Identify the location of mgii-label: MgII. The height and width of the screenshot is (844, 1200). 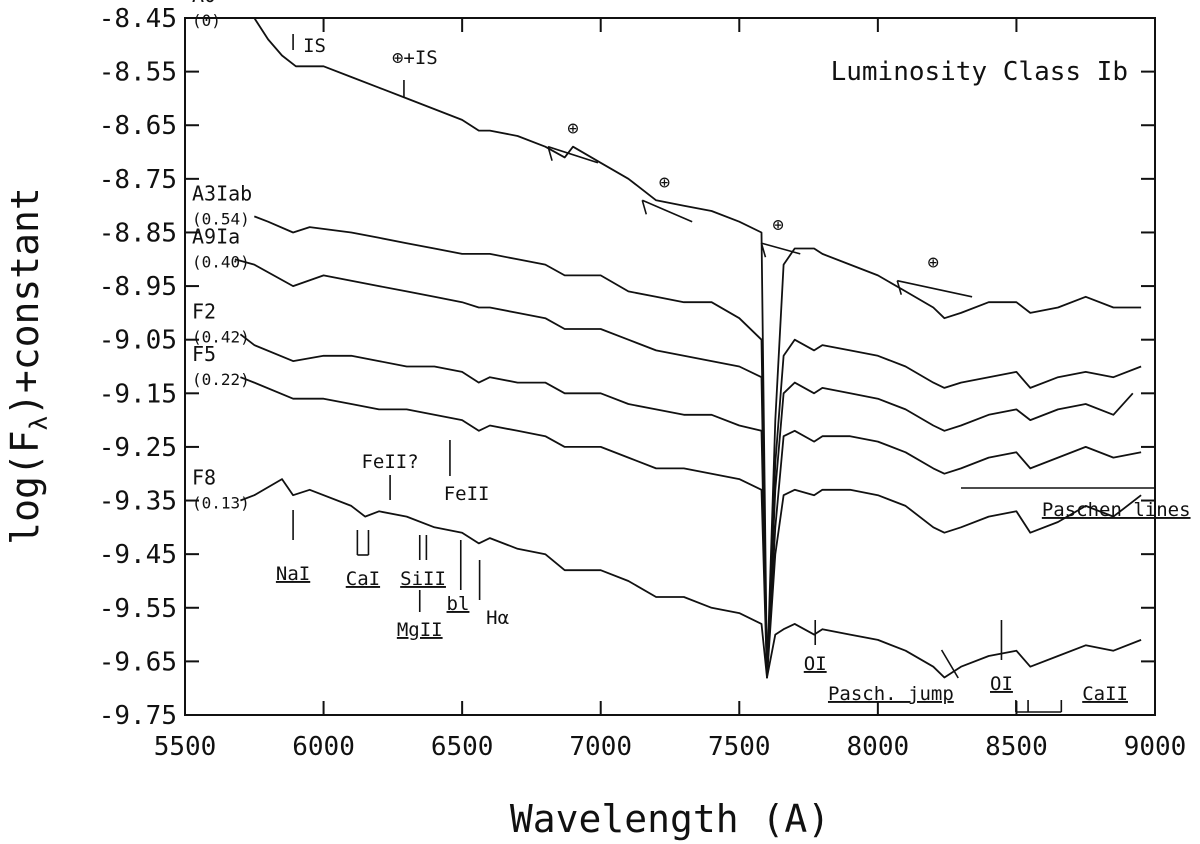
(420, 630).